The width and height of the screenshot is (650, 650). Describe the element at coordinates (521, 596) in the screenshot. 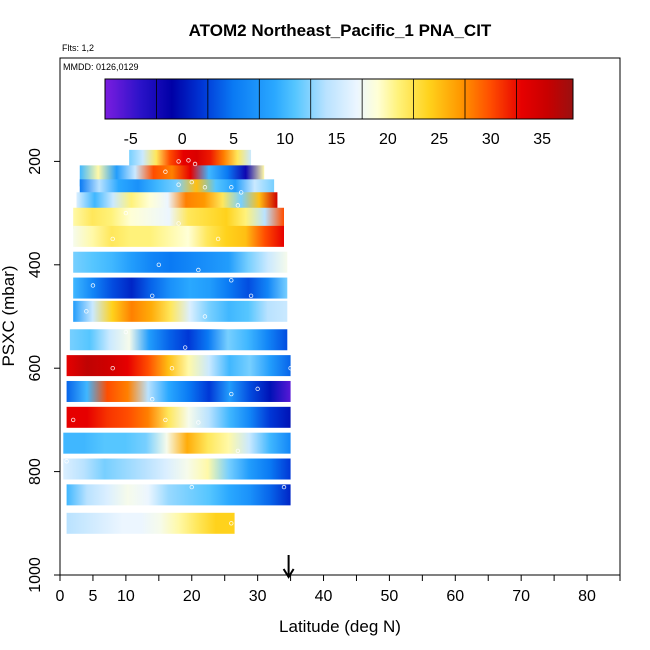

I see `x-tick-label: 70` at that location.